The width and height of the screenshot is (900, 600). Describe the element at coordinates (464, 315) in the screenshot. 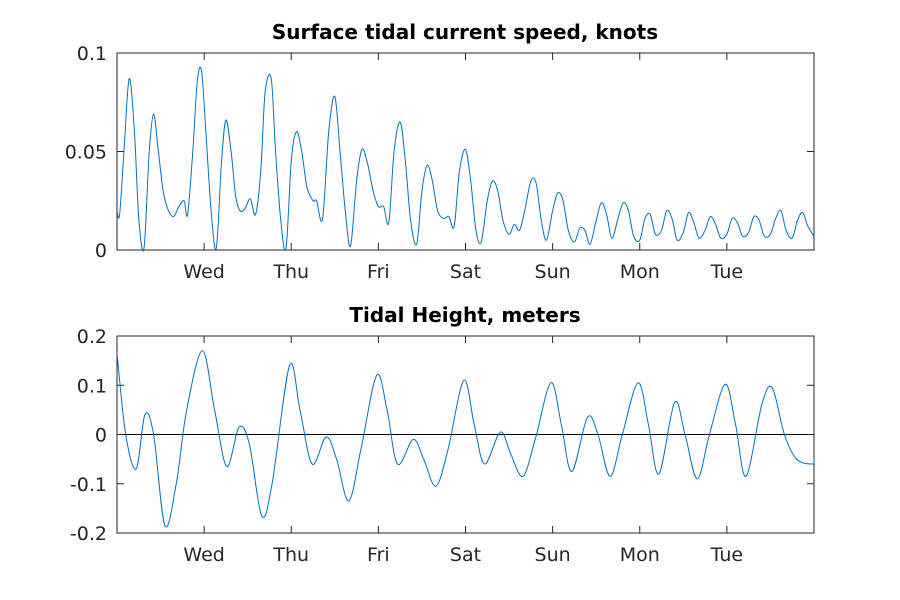

I see `tidal-height-title: Tidal Height, meters` at that location.